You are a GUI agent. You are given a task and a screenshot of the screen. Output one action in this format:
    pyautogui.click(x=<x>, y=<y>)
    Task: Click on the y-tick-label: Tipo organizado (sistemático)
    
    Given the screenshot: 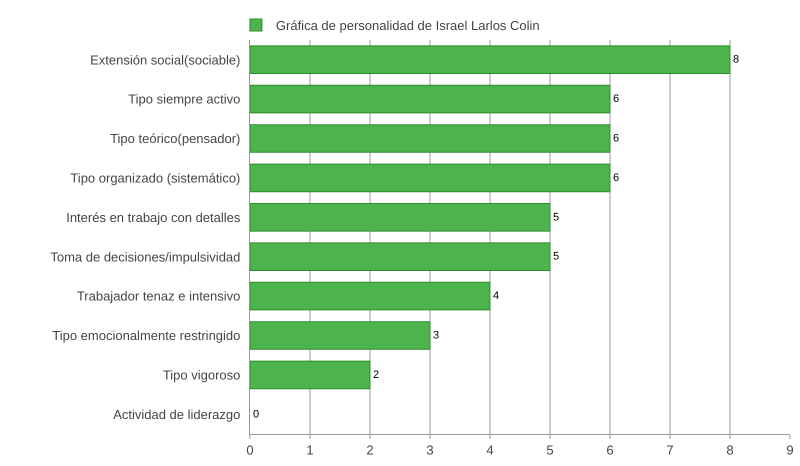 What is the action you would take?
    pyautogui.click(x=155, y=178)
    